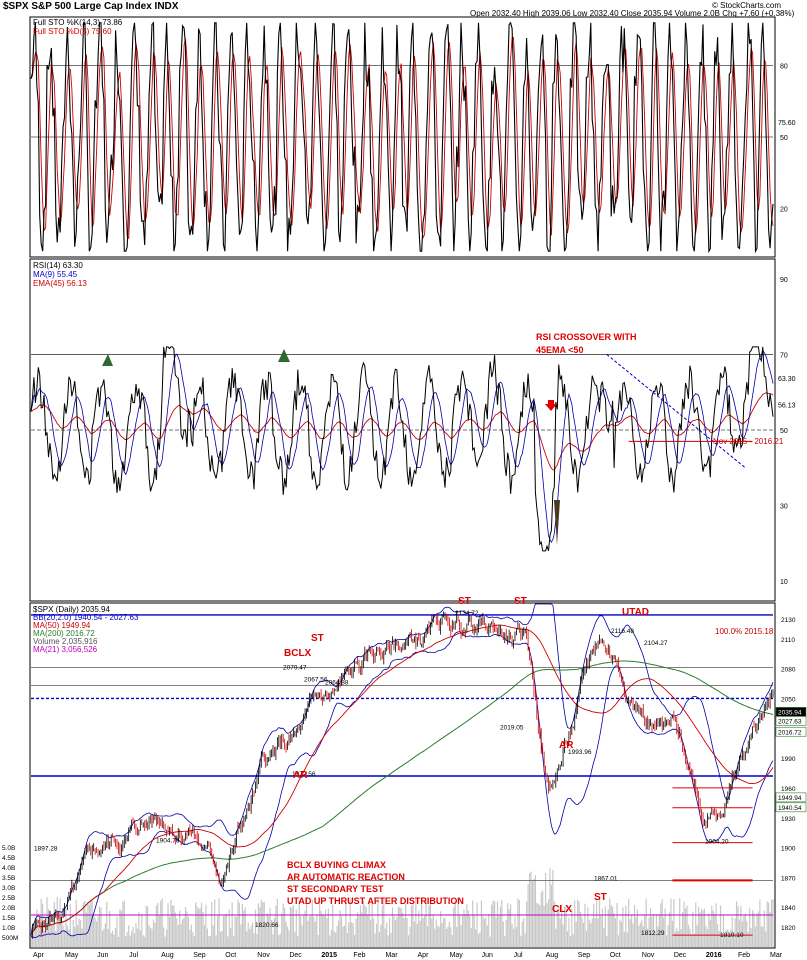 The height and width of the screenshot is (960, 807). What do you see at coordinates (62, 625) in the screenshot?
I see `price-legend-ma50: MA(50) 1949.94` at bounding box center [62, 625].